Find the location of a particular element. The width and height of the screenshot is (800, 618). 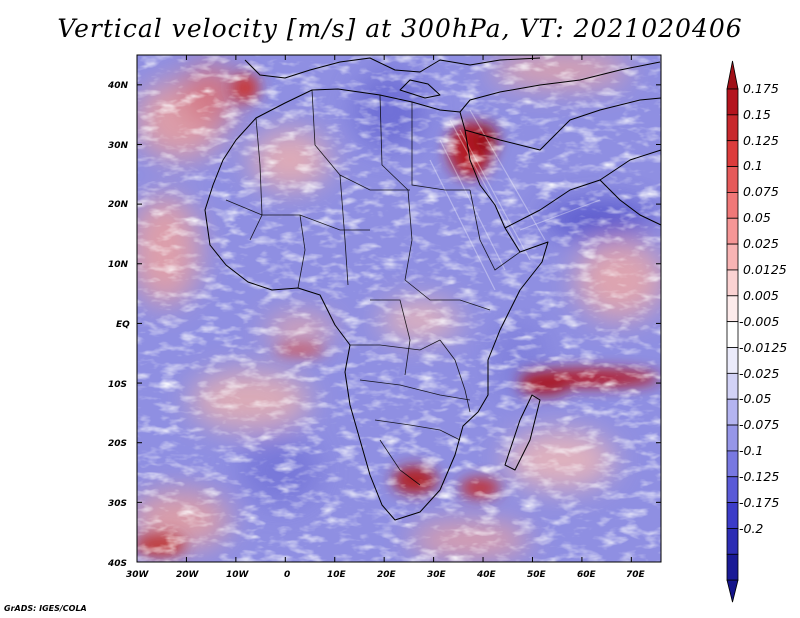

colorbar-label: 0.05 is located at coordinates (757, 217).